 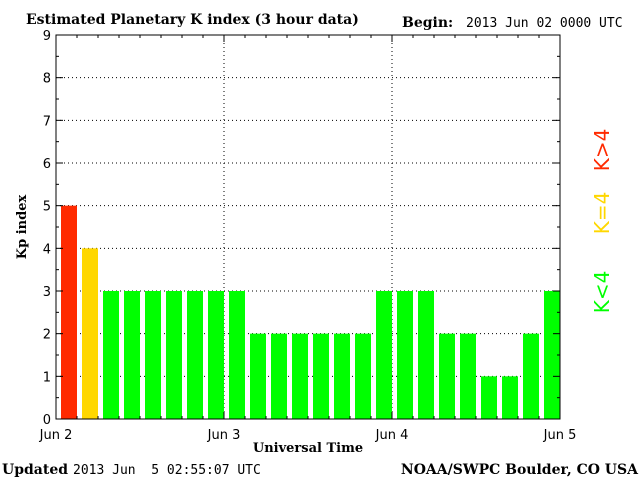 What do you see at coordinates (47, 249) in the screenshot?
I see `y-tick-label: 4` at bounding box center [47, 249].